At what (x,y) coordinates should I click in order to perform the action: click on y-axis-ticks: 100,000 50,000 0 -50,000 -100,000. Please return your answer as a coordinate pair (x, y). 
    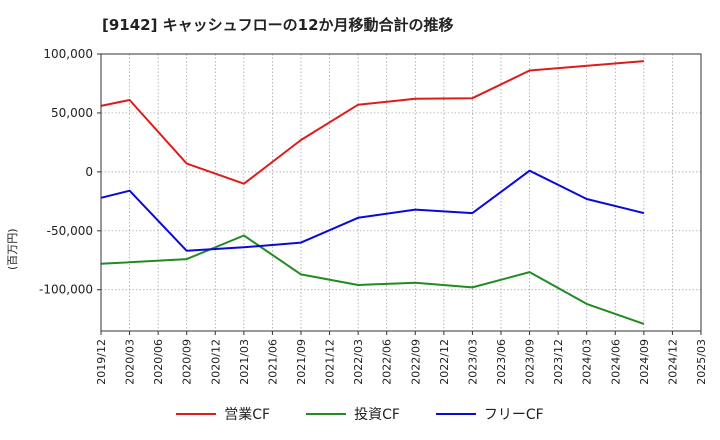
    Looking at the image, I should click on (70, 172).